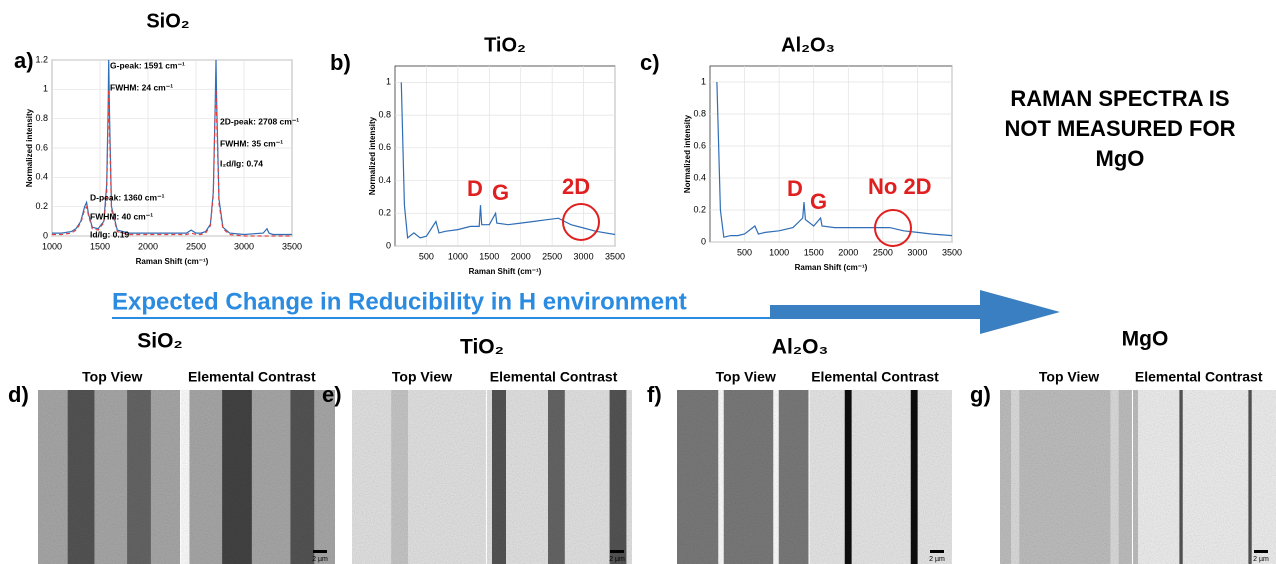  I want to click on note-line: NOT MEASURED FOR, so click(1120, 128).